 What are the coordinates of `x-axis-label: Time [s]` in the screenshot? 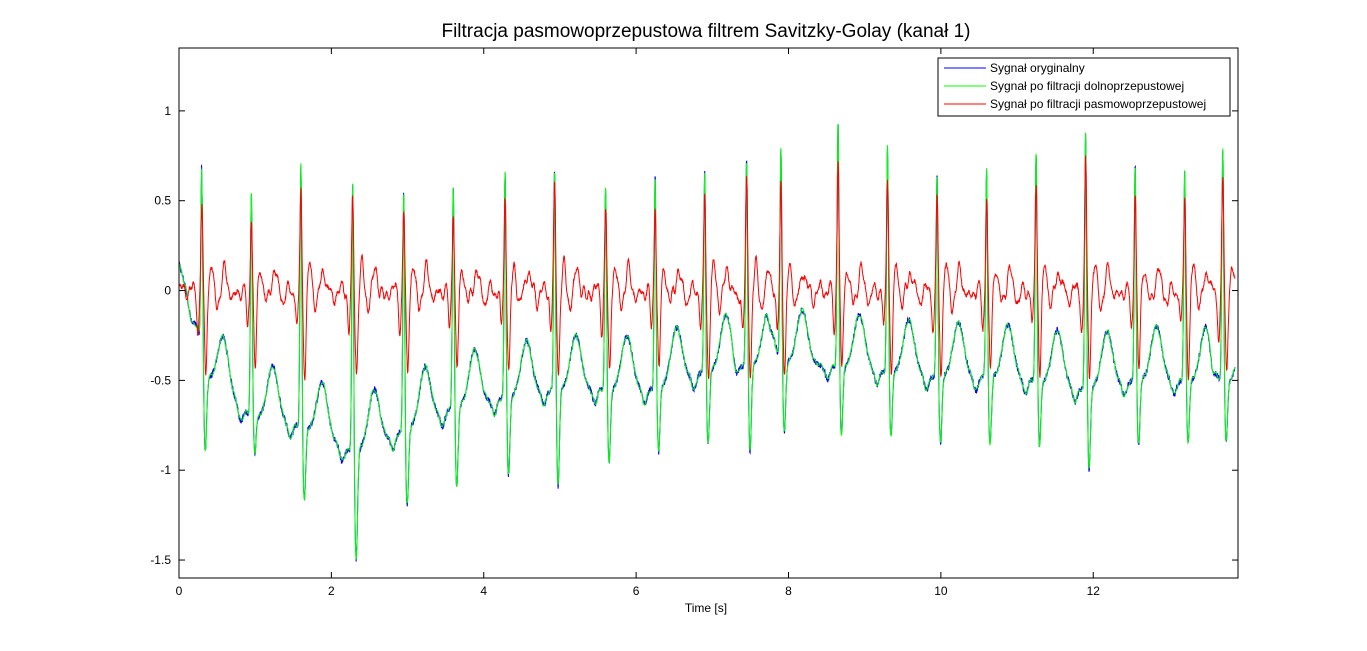 It's located at (706, 608).